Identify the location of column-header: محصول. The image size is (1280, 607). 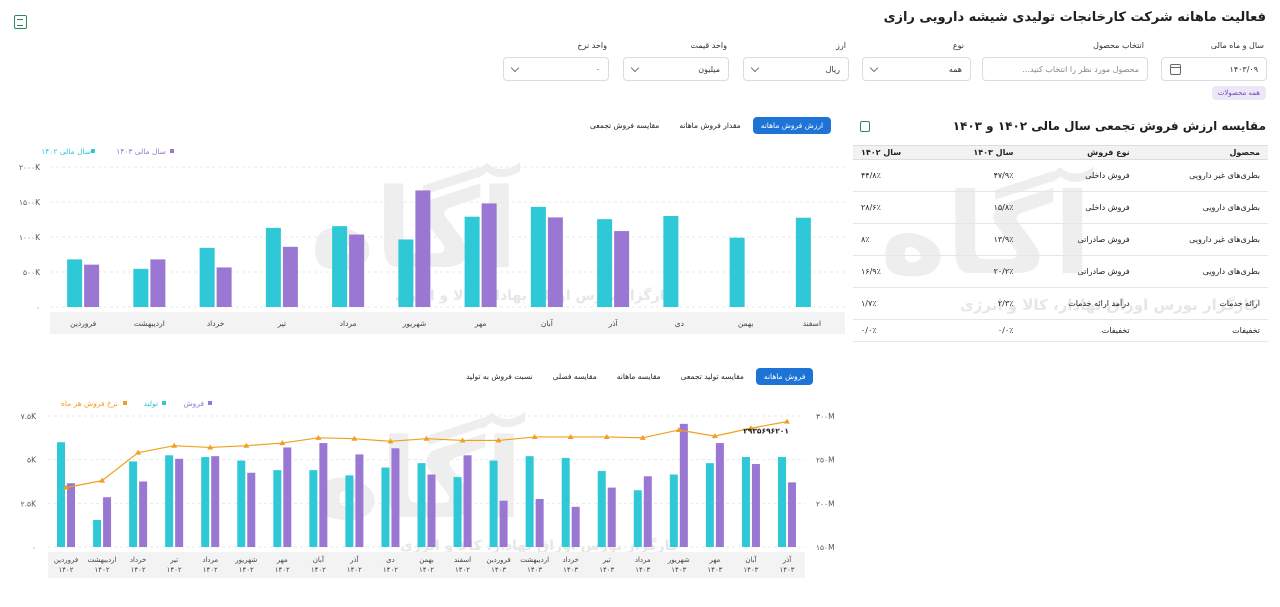
(1202, 152).